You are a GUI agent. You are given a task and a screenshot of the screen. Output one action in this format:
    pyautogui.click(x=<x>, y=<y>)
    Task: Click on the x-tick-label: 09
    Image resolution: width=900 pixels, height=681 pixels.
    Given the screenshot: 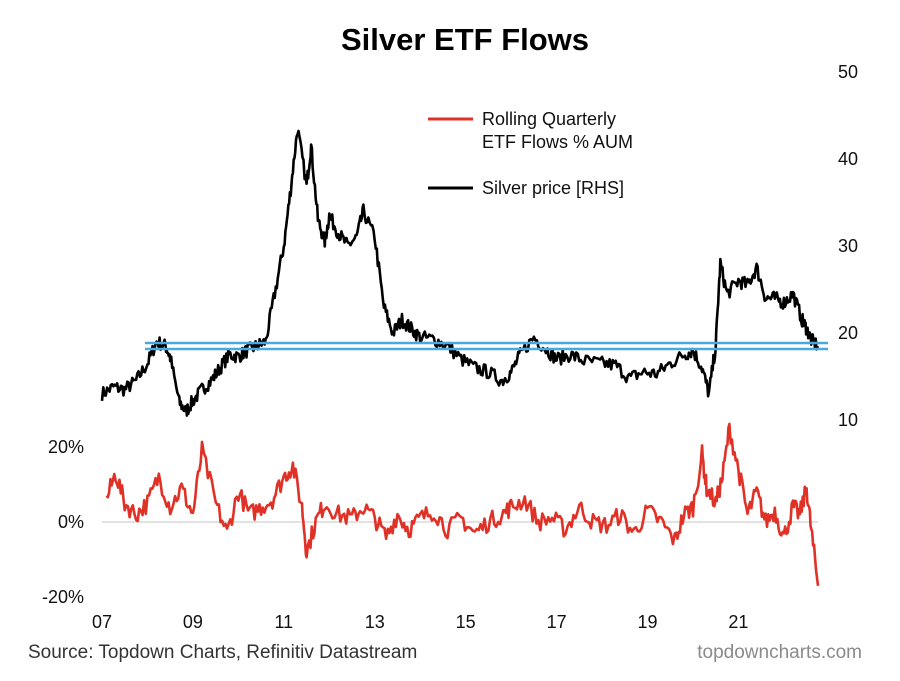 What is the action you would take?
    pyautogui.click(x=193, y=622)
    